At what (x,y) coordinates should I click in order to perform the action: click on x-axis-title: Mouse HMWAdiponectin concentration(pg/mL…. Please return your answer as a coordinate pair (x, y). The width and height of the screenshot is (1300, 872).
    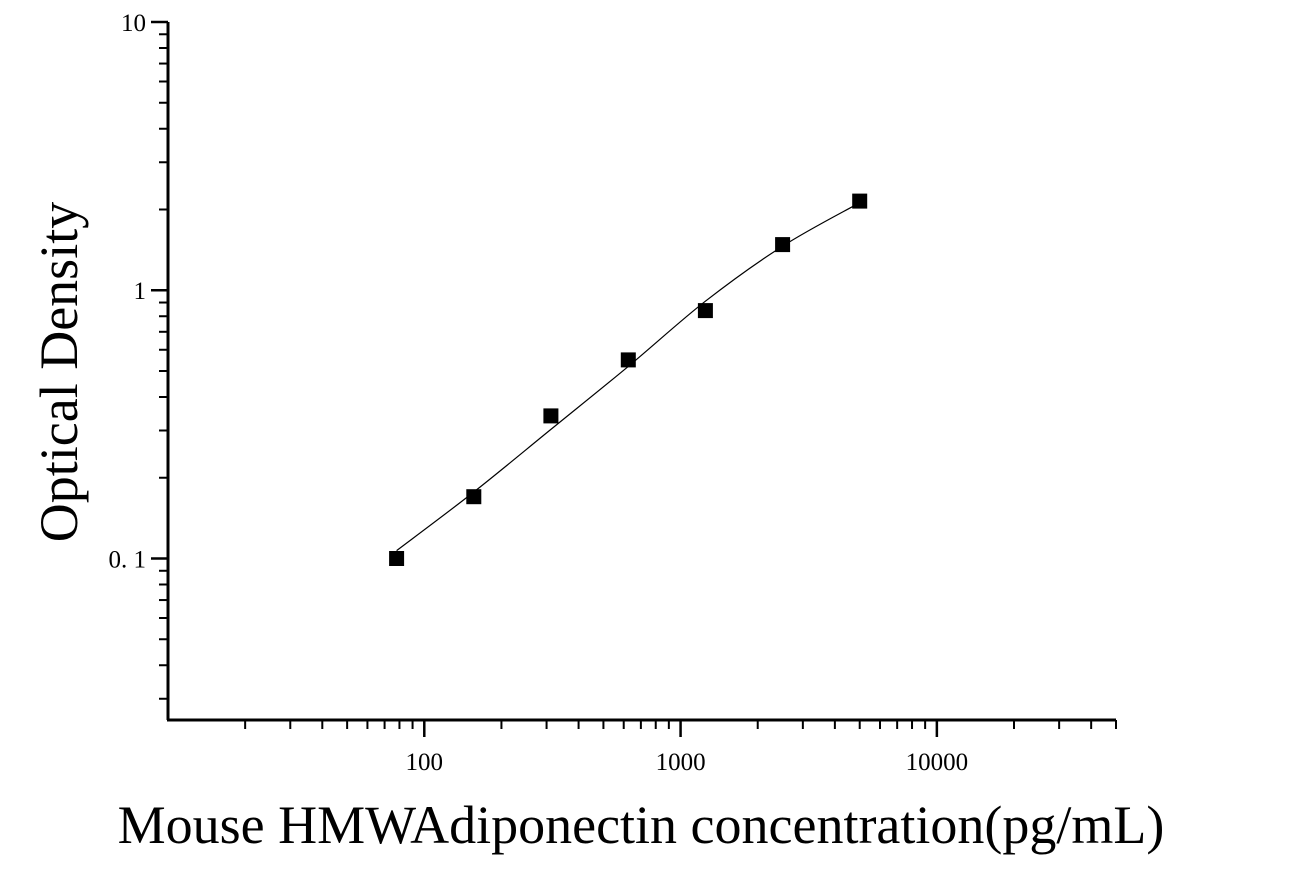
    Looking at the image, I should click on (641, 825).